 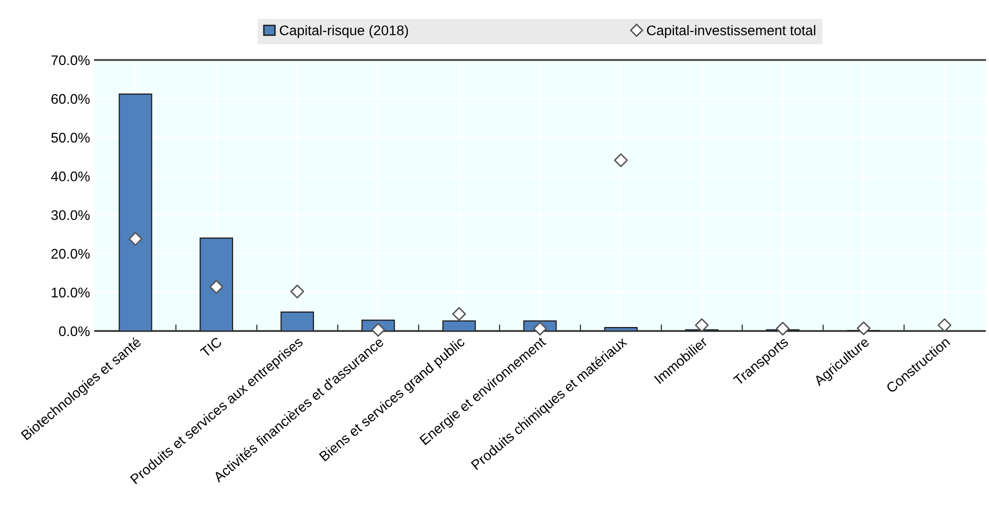 I want to click on y-tick-label: 40.0%, so click(x=70, y=176).